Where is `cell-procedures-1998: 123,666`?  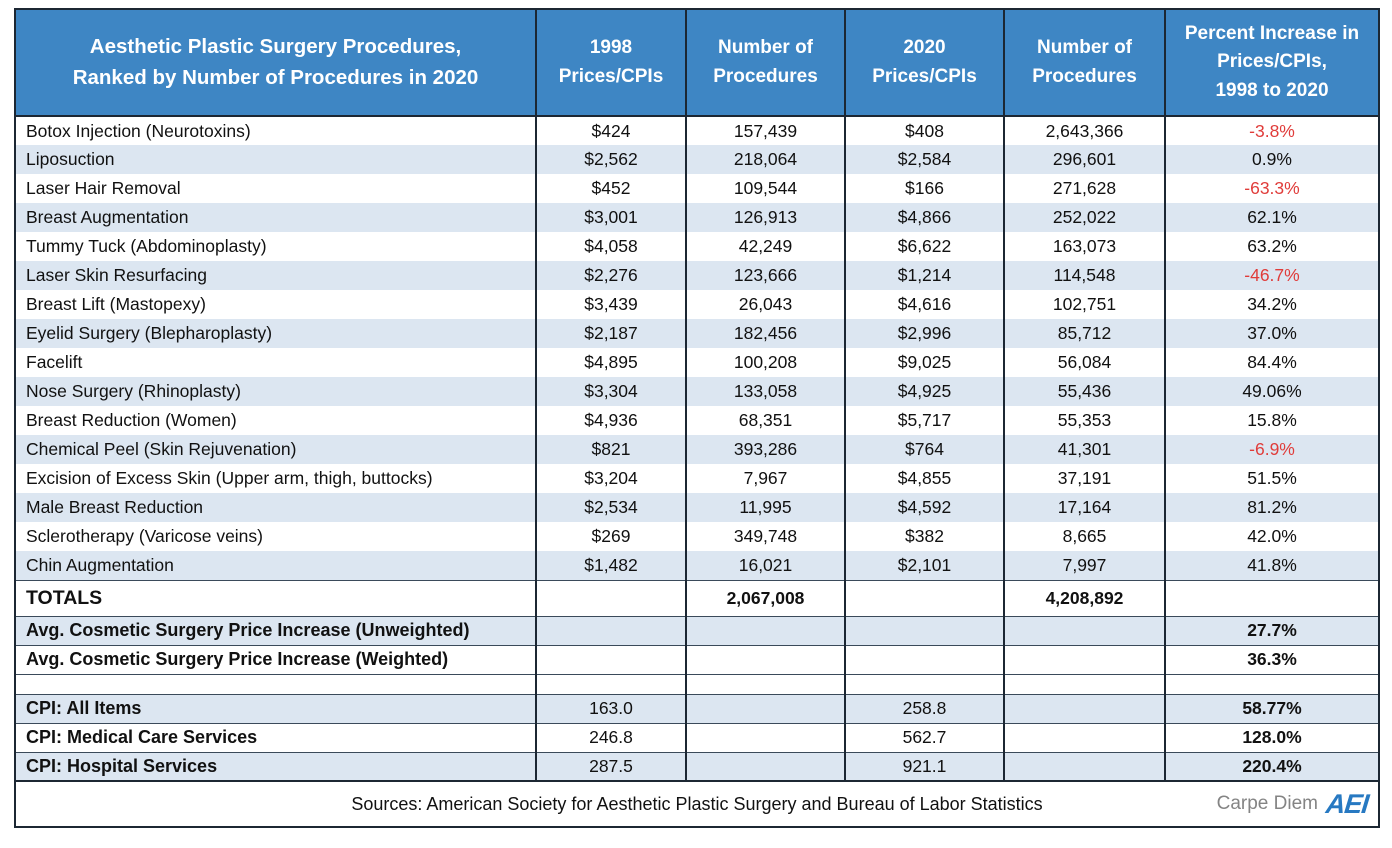 cell-procedures-1998: 123,666 is located at coordinates (765, 275).